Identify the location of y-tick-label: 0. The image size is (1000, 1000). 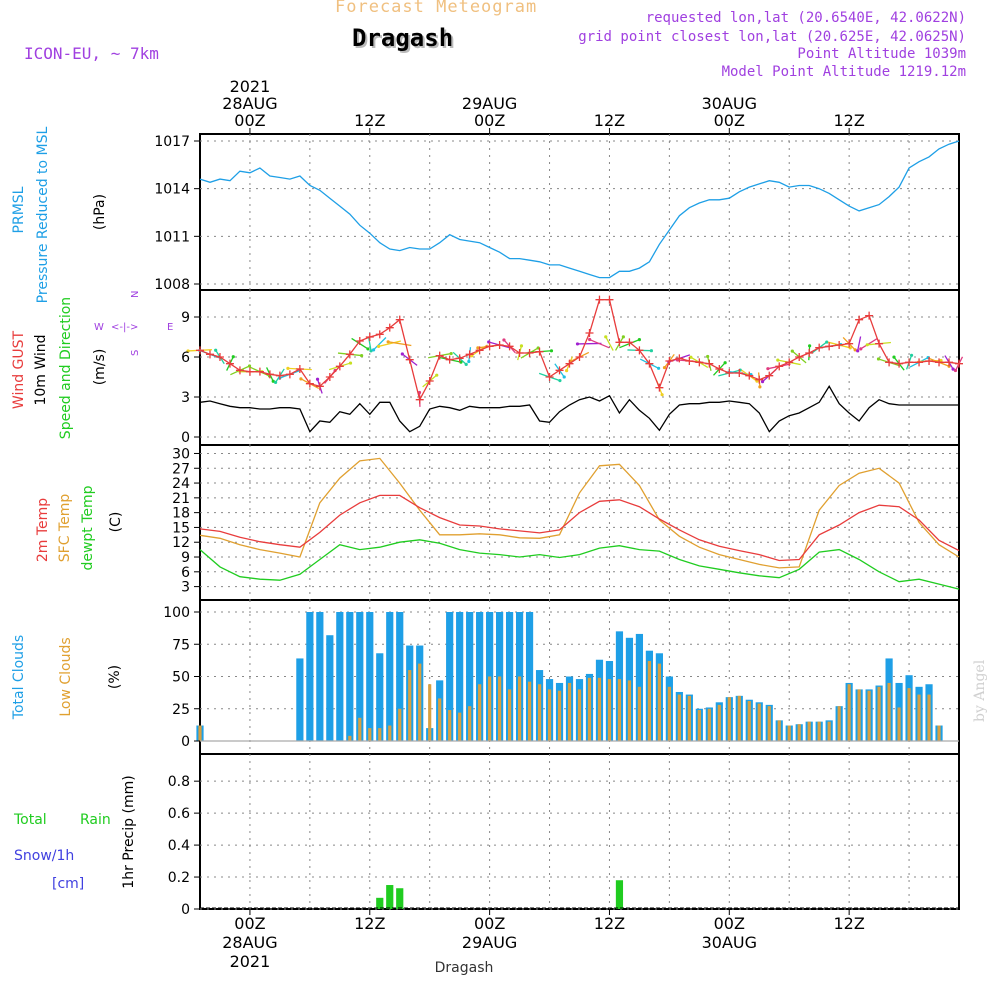
(185, 438).